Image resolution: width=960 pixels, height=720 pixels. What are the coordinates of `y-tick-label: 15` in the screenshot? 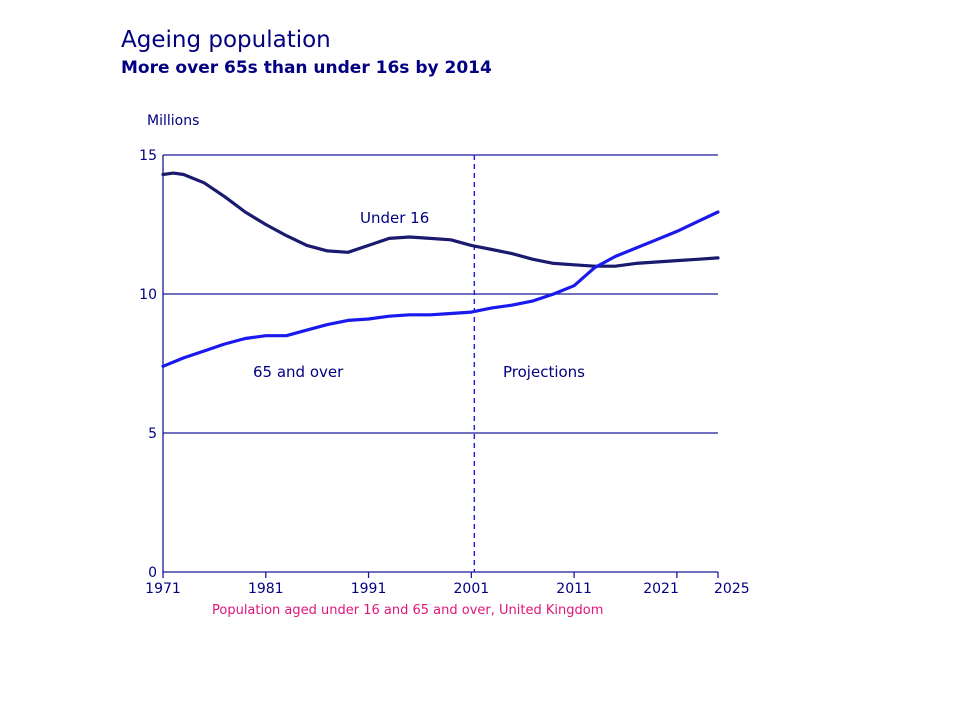 It's located at (148, 156).